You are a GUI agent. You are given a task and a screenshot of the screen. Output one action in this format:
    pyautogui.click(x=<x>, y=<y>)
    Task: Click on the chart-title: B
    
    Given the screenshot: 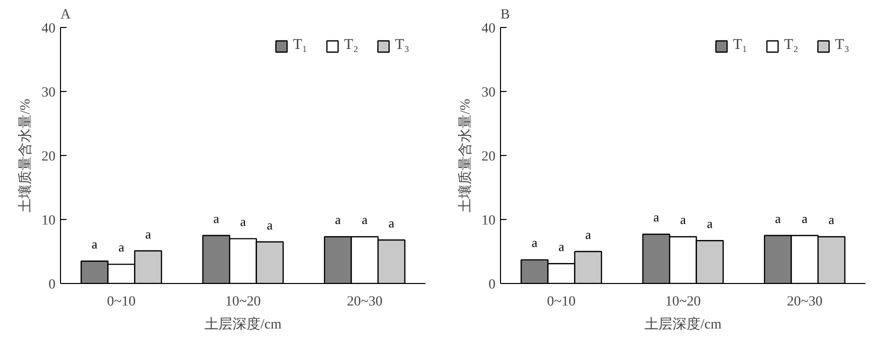 What is the action you would take?
    pyautogui.click(x=505, y=15)
    